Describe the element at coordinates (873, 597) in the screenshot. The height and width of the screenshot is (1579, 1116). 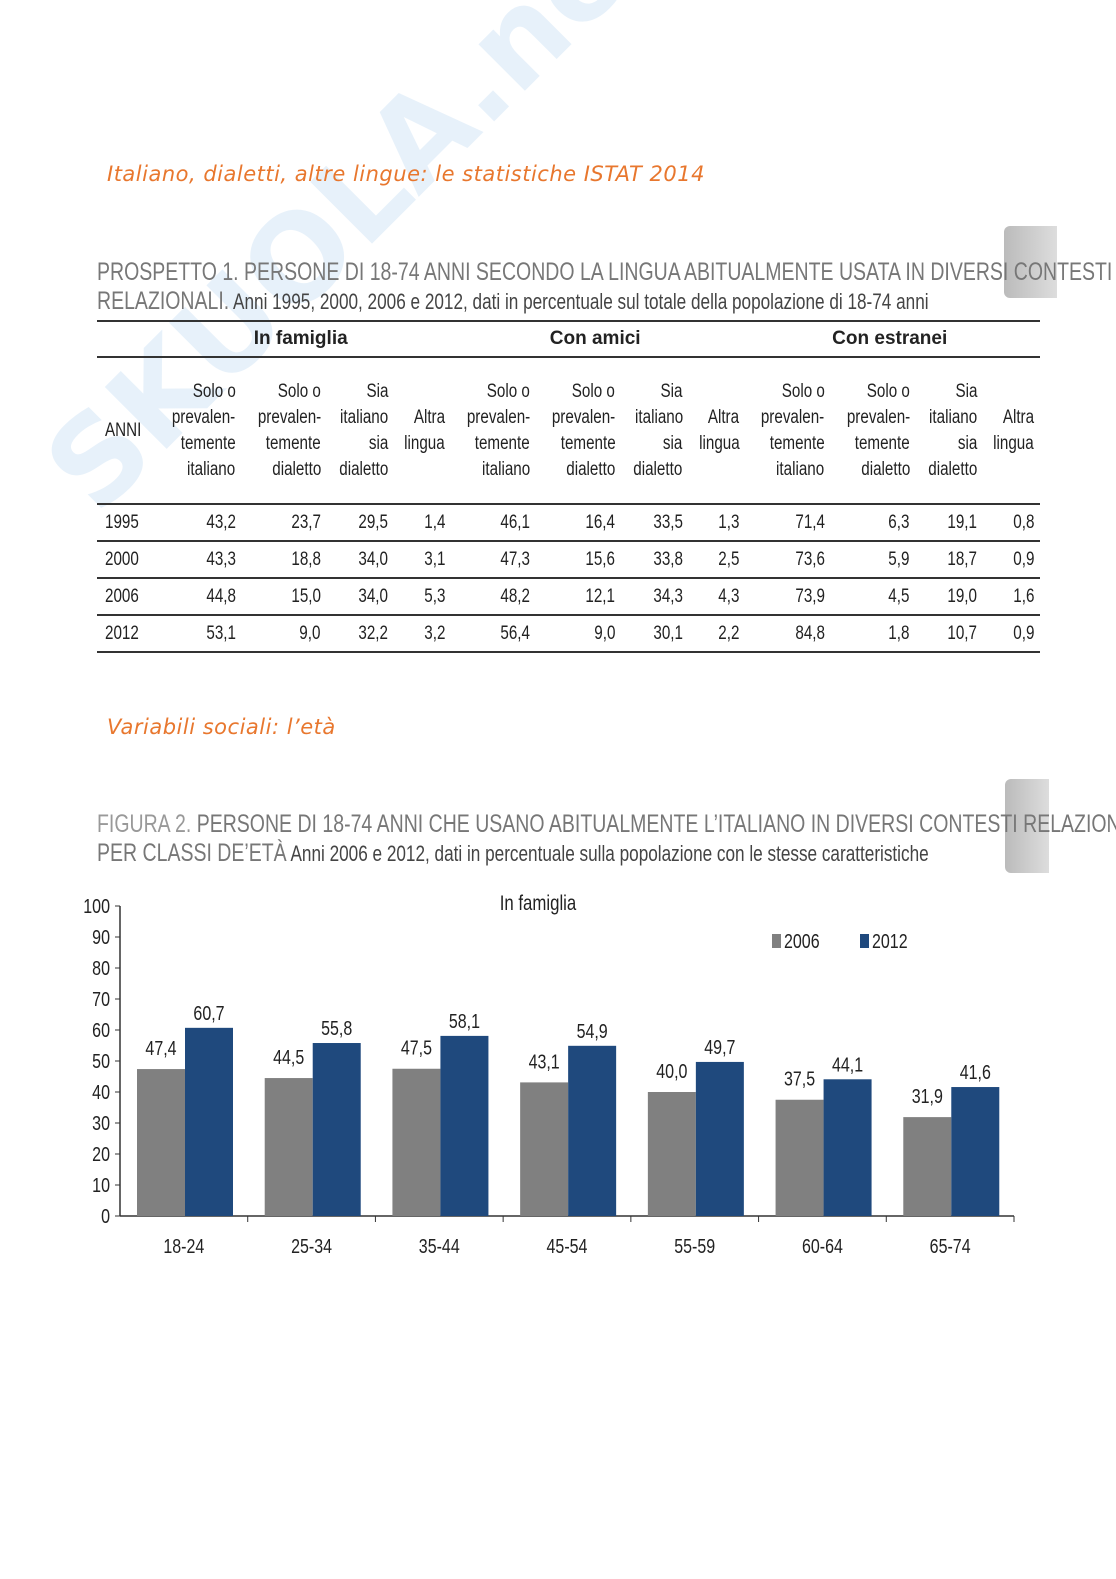
I see `value-cell: 4,5` at that location.